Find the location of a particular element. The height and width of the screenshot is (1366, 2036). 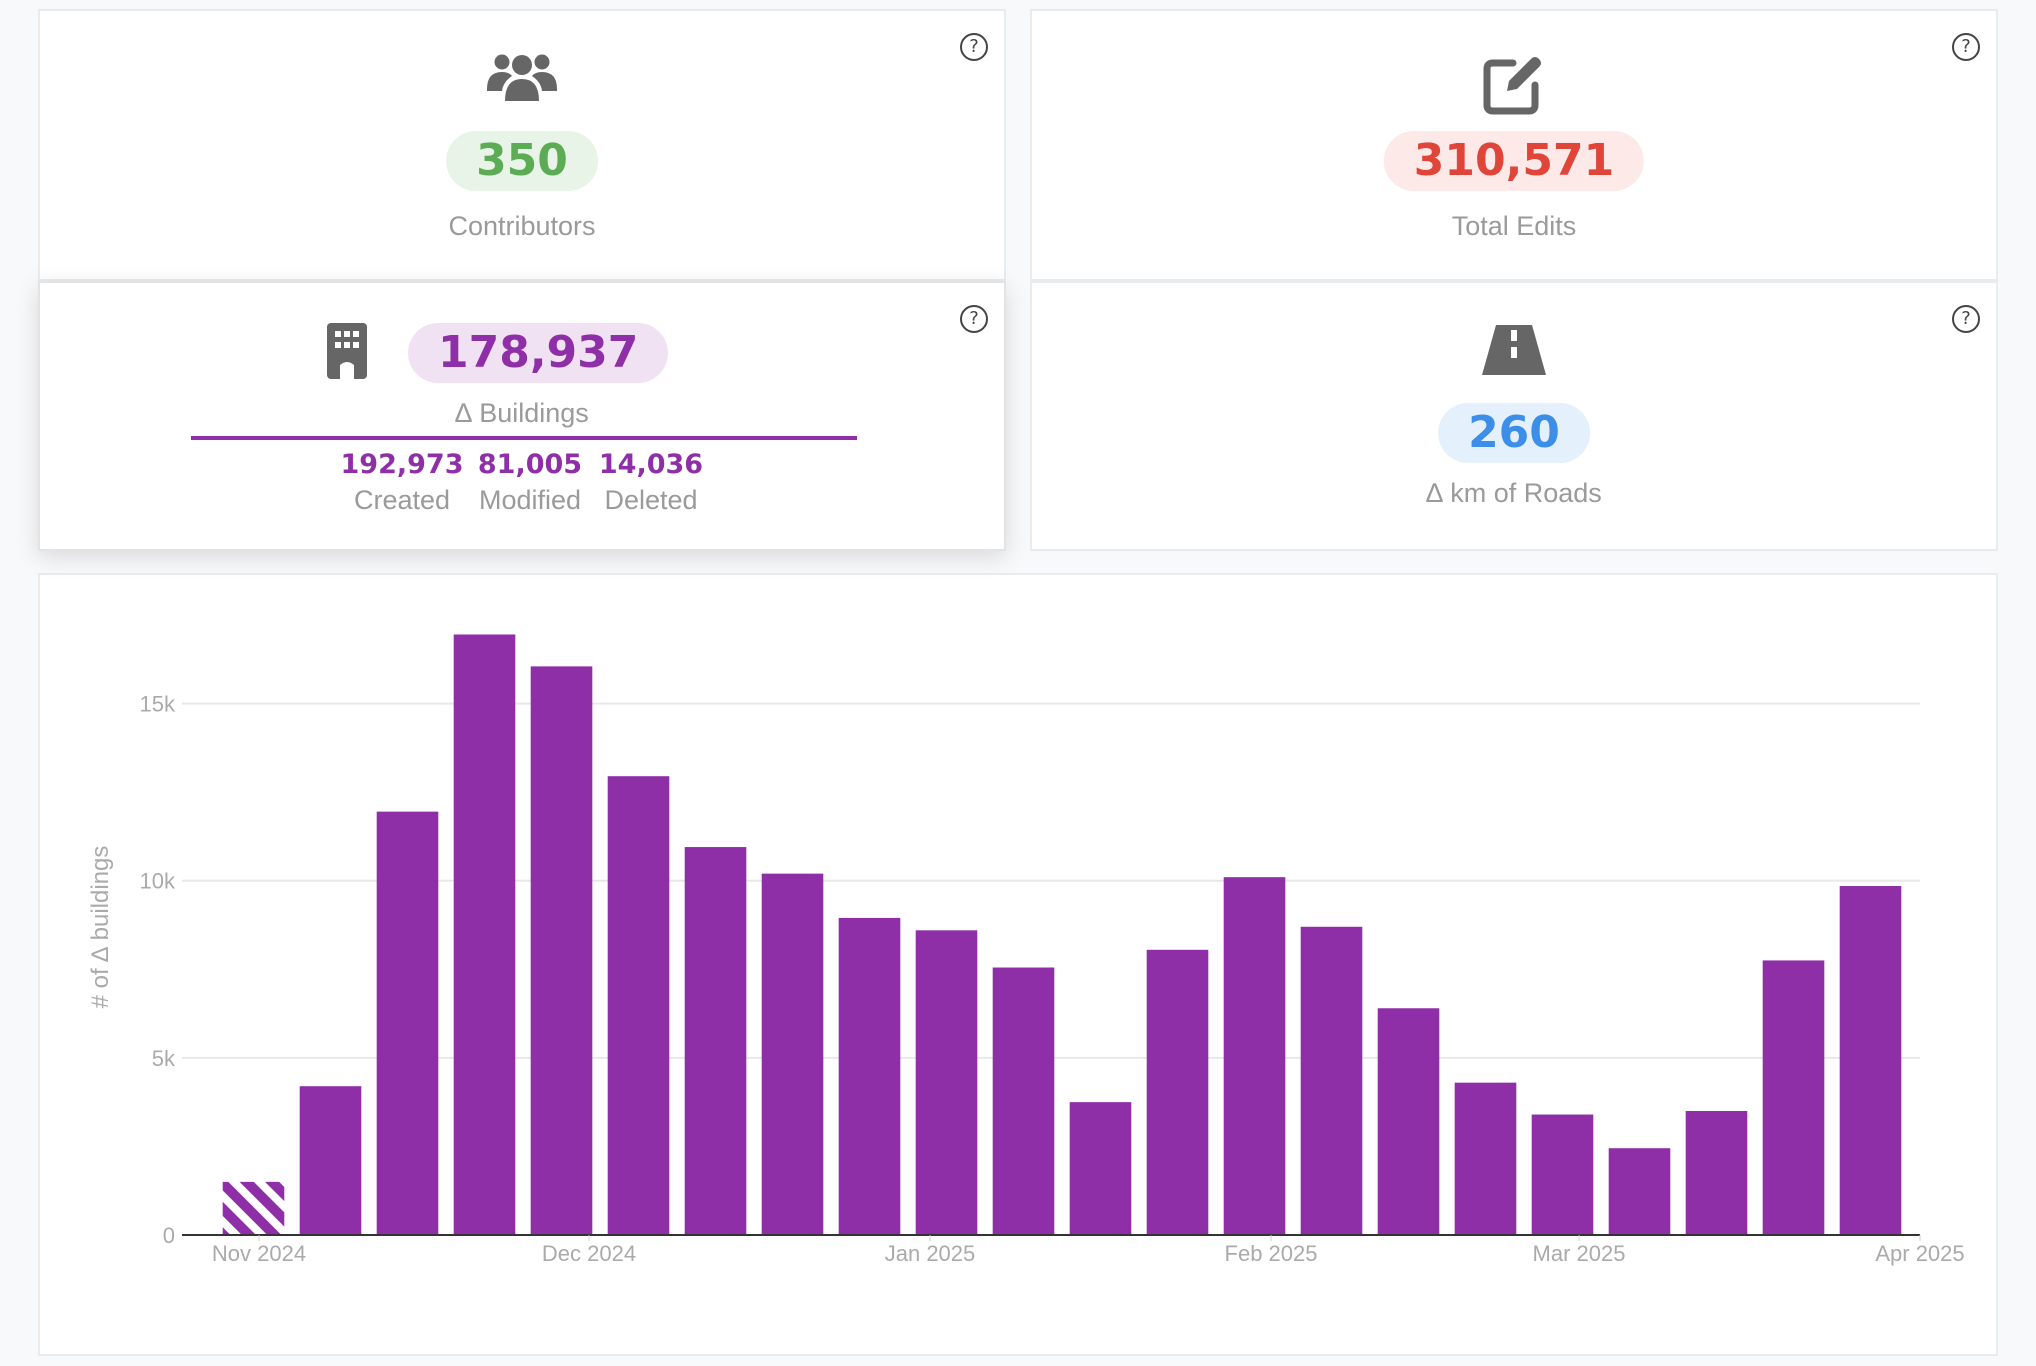

x-tick-label: Nov 2024 is located at coordinates (259, 1253).